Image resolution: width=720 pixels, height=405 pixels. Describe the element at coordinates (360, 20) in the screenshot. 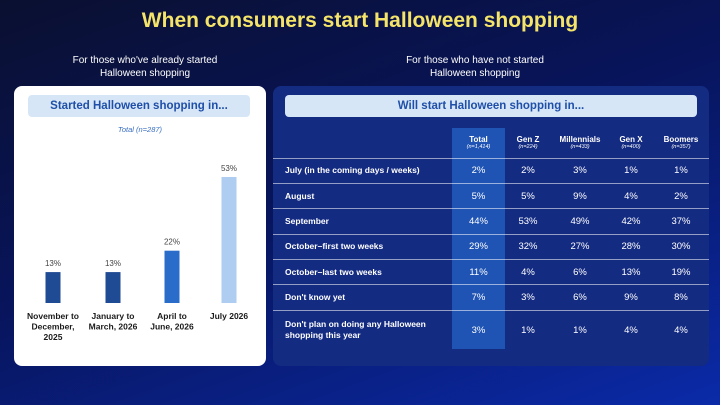

I see `page-title: When consumers start Halloween shopping` at that location.